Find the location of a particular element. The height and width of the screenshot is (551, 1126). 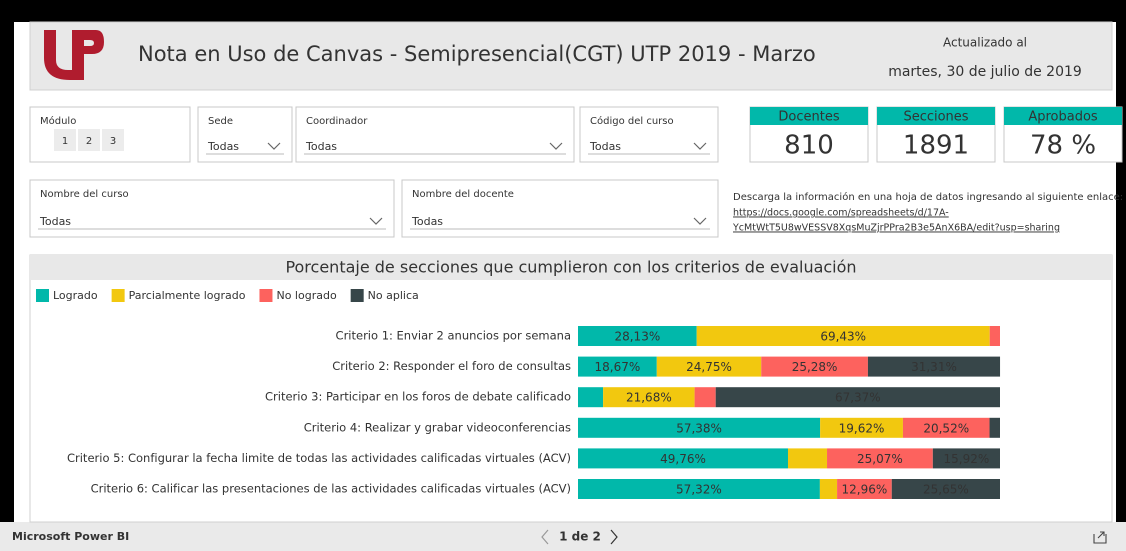

filter-label: Sede is located at coordinates (220, 121).